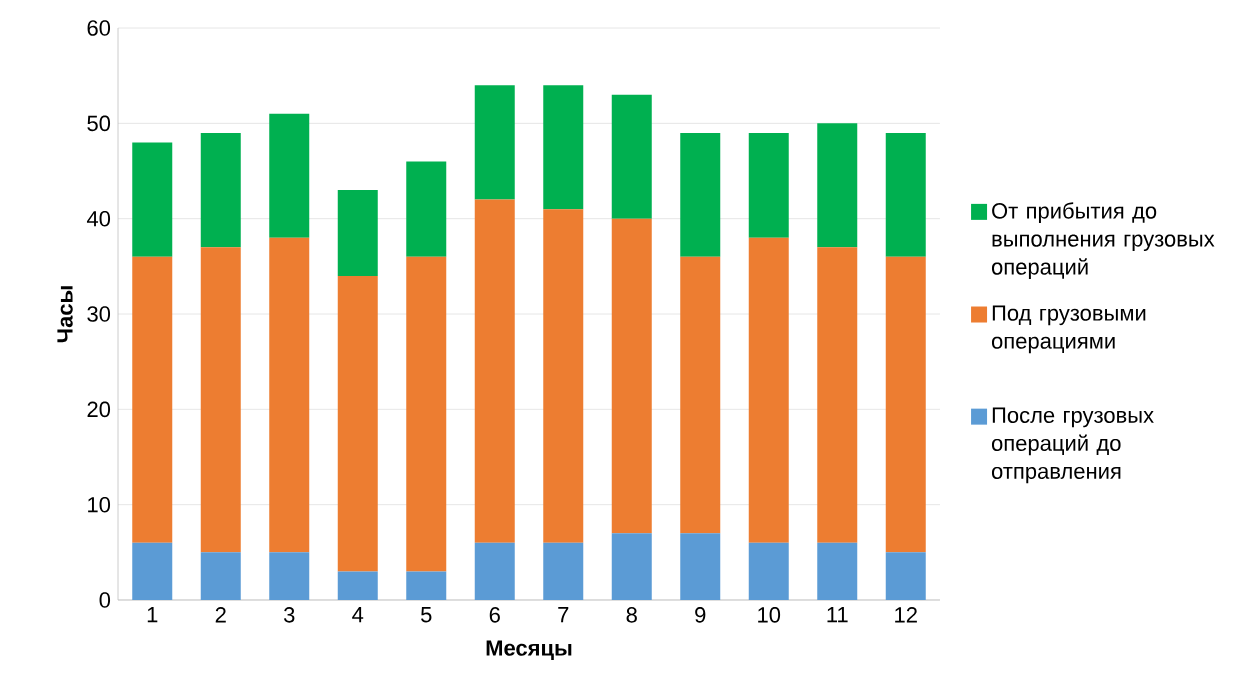  I want to click on y-tick-label: 50, so click(99, 123).